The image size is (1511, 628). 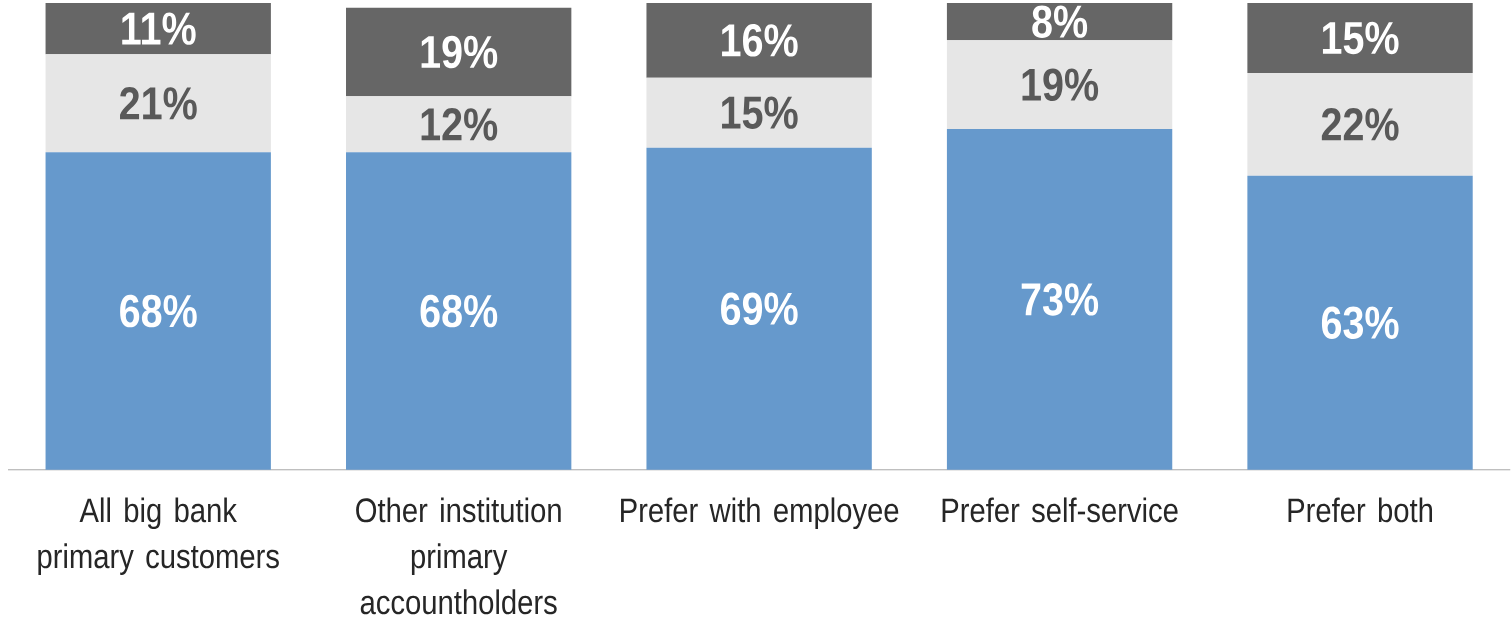 I want to click on x-tick-label: Other institution primary accountholders, so click(x=458, y=556).